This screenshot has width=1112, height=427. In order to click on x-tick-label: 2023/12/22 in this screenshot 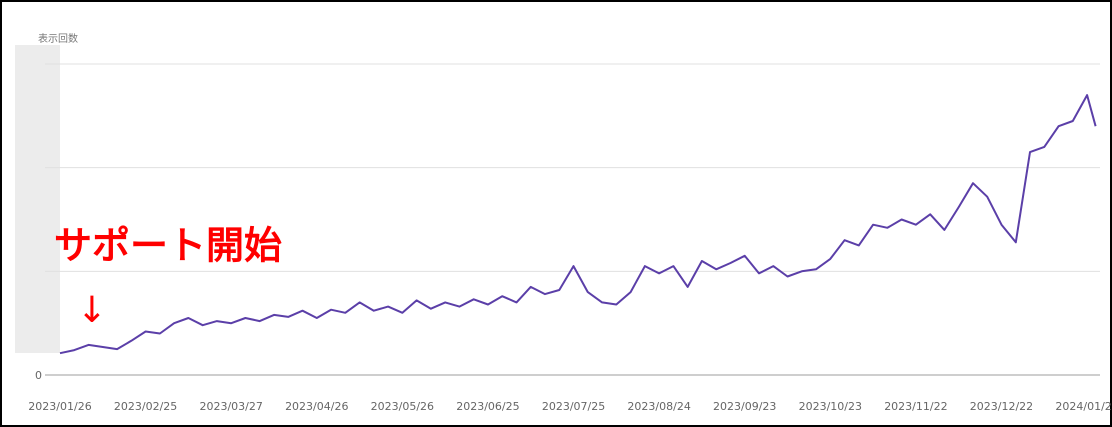, I will do `click(1001, 406)`.